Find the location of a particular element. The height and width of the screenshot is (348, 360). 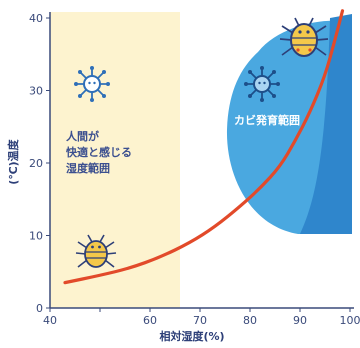

y-tick-label: 30 is located at coordinates (36, 91).